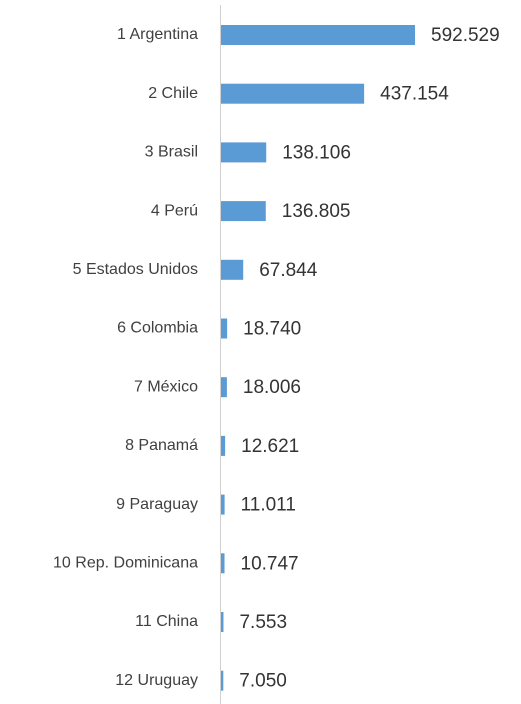 The image size is (521, 704). Describe the element at coordinates (270, 446) in the screenshot. I see `value-label: 12.621` at that location.